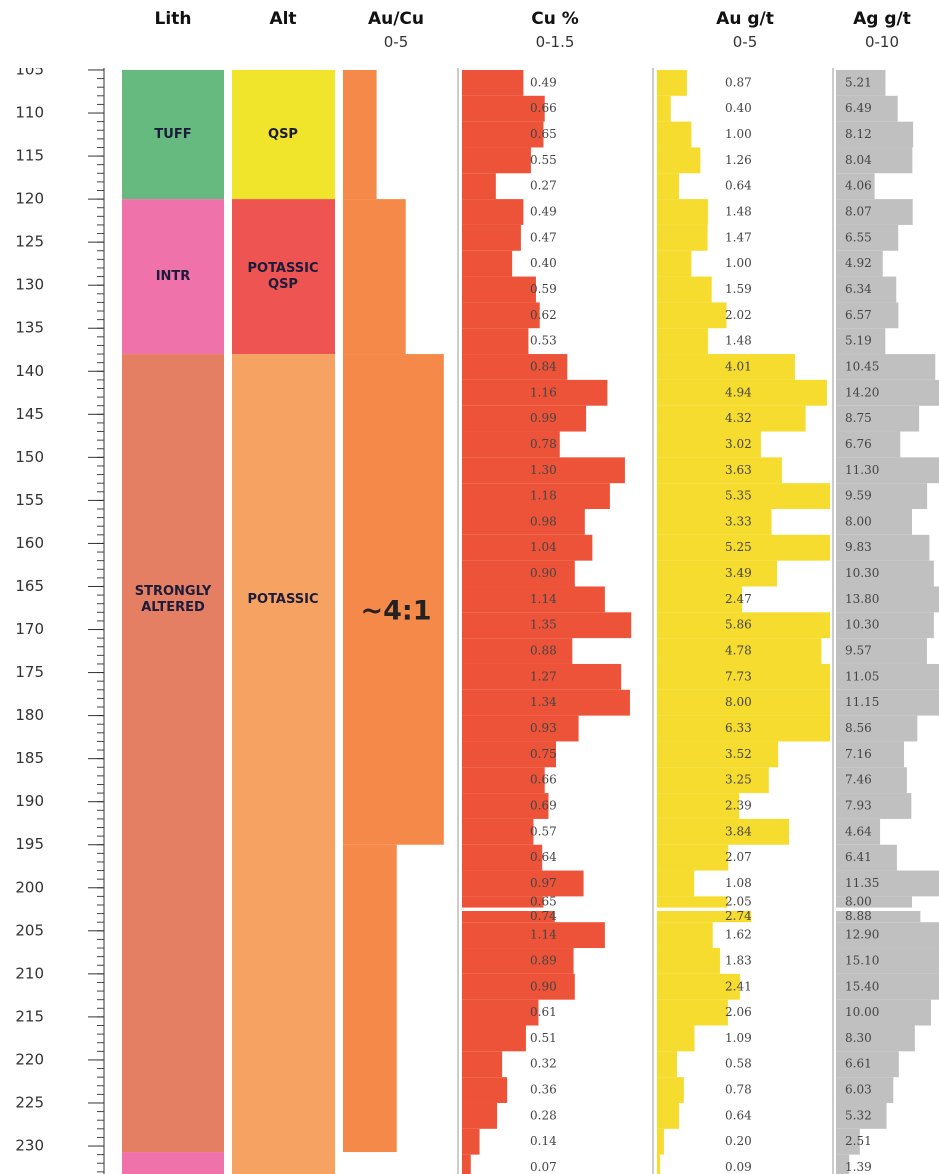 The width and height of the screenshot is (939, 1174). Describe the element at coordinates (882, 19) in the screenshot. I see `track-title: Ag g/t` at that location.